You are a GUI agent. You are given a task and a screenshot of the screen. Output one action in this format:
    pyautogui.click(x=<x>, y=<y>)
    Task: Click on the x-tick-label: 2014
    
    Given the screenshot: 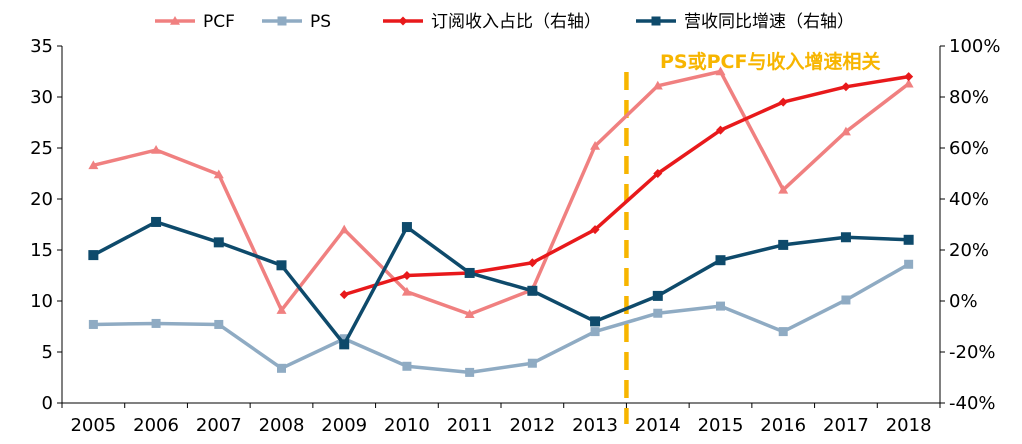 What is the action you would take?
    pyautogui.click(x=658, y=425)
    